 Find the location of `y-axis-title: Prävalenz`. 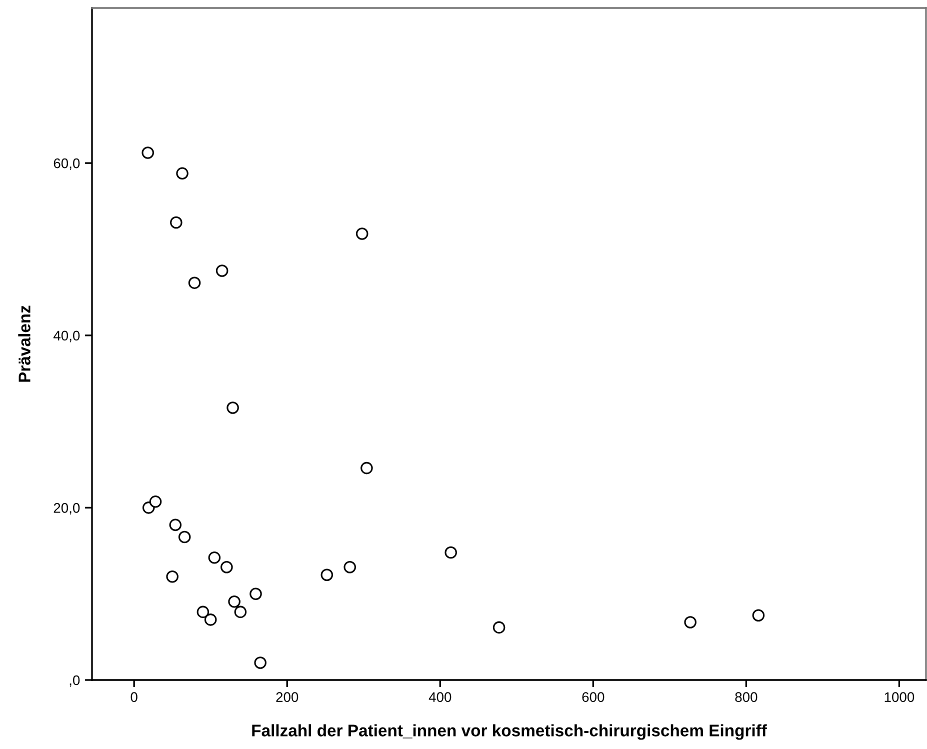

y-axis-title: Prävalenz is located at coordinates (24, 344).